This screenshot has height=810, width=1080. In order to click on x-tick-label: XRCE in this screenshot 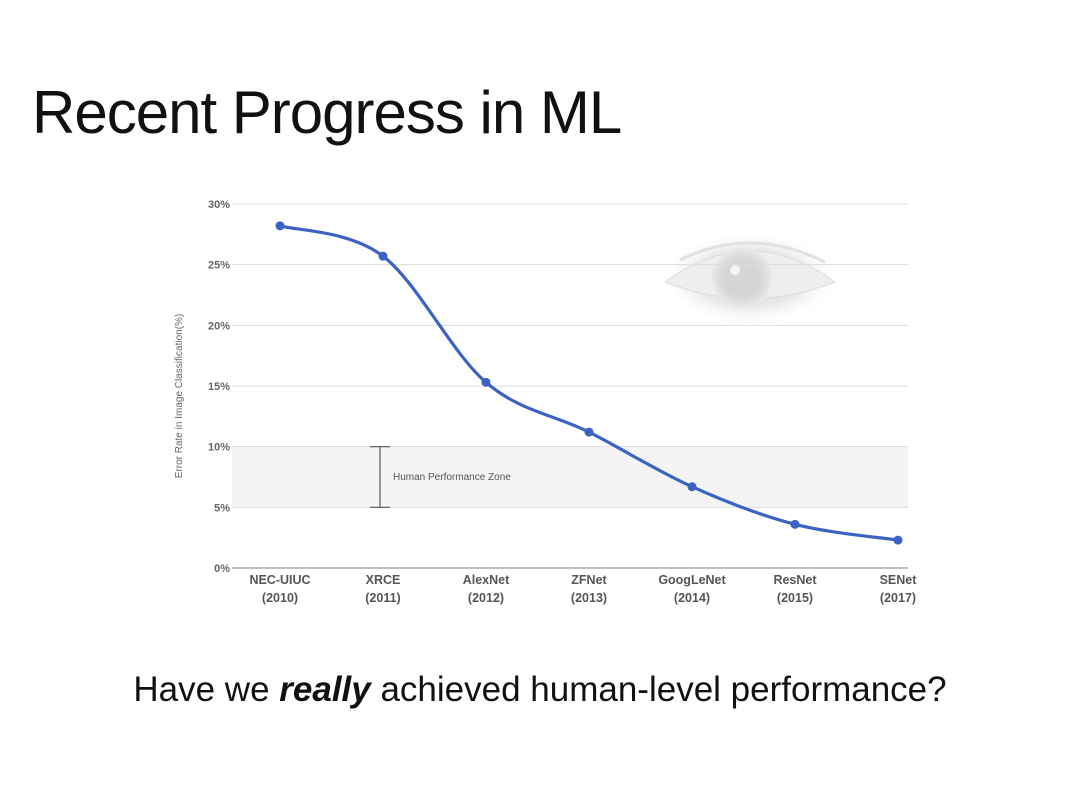, I will do `click(383, 580)`.